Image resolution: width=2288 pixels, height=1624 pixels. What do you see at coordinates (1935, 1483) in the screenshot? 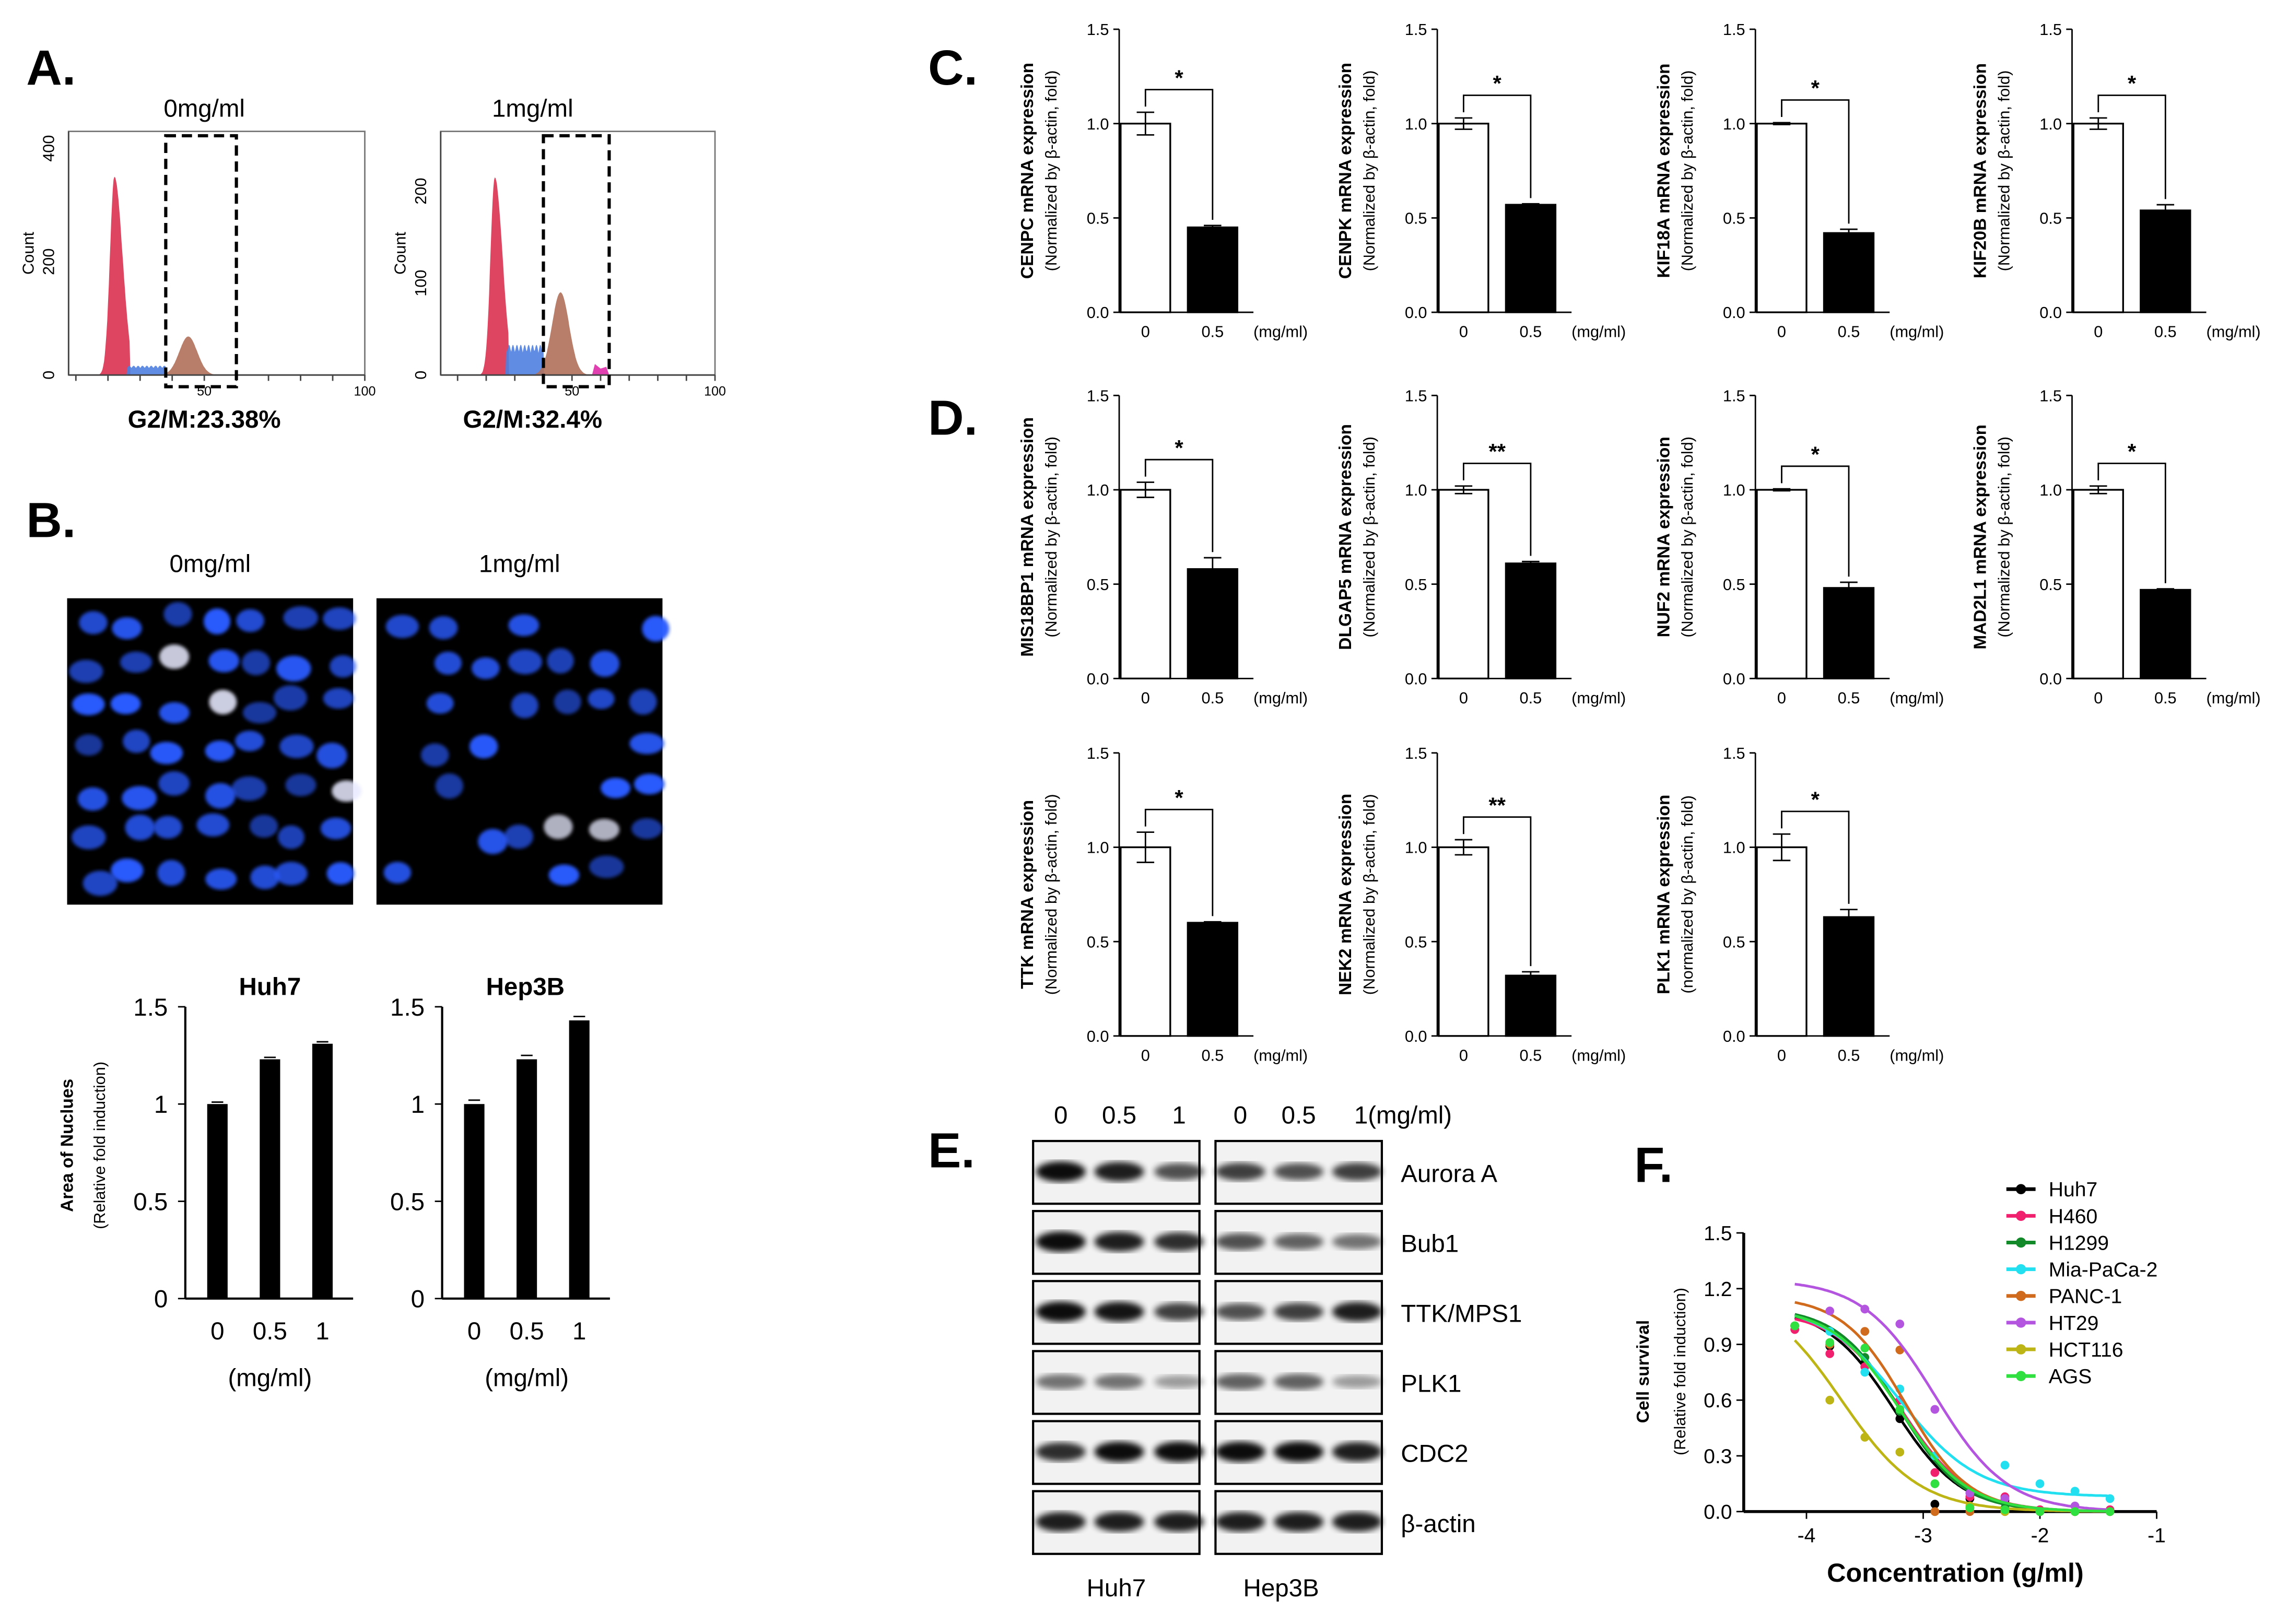
I see `data-point-ags` at bounding box center [1935, 1483].